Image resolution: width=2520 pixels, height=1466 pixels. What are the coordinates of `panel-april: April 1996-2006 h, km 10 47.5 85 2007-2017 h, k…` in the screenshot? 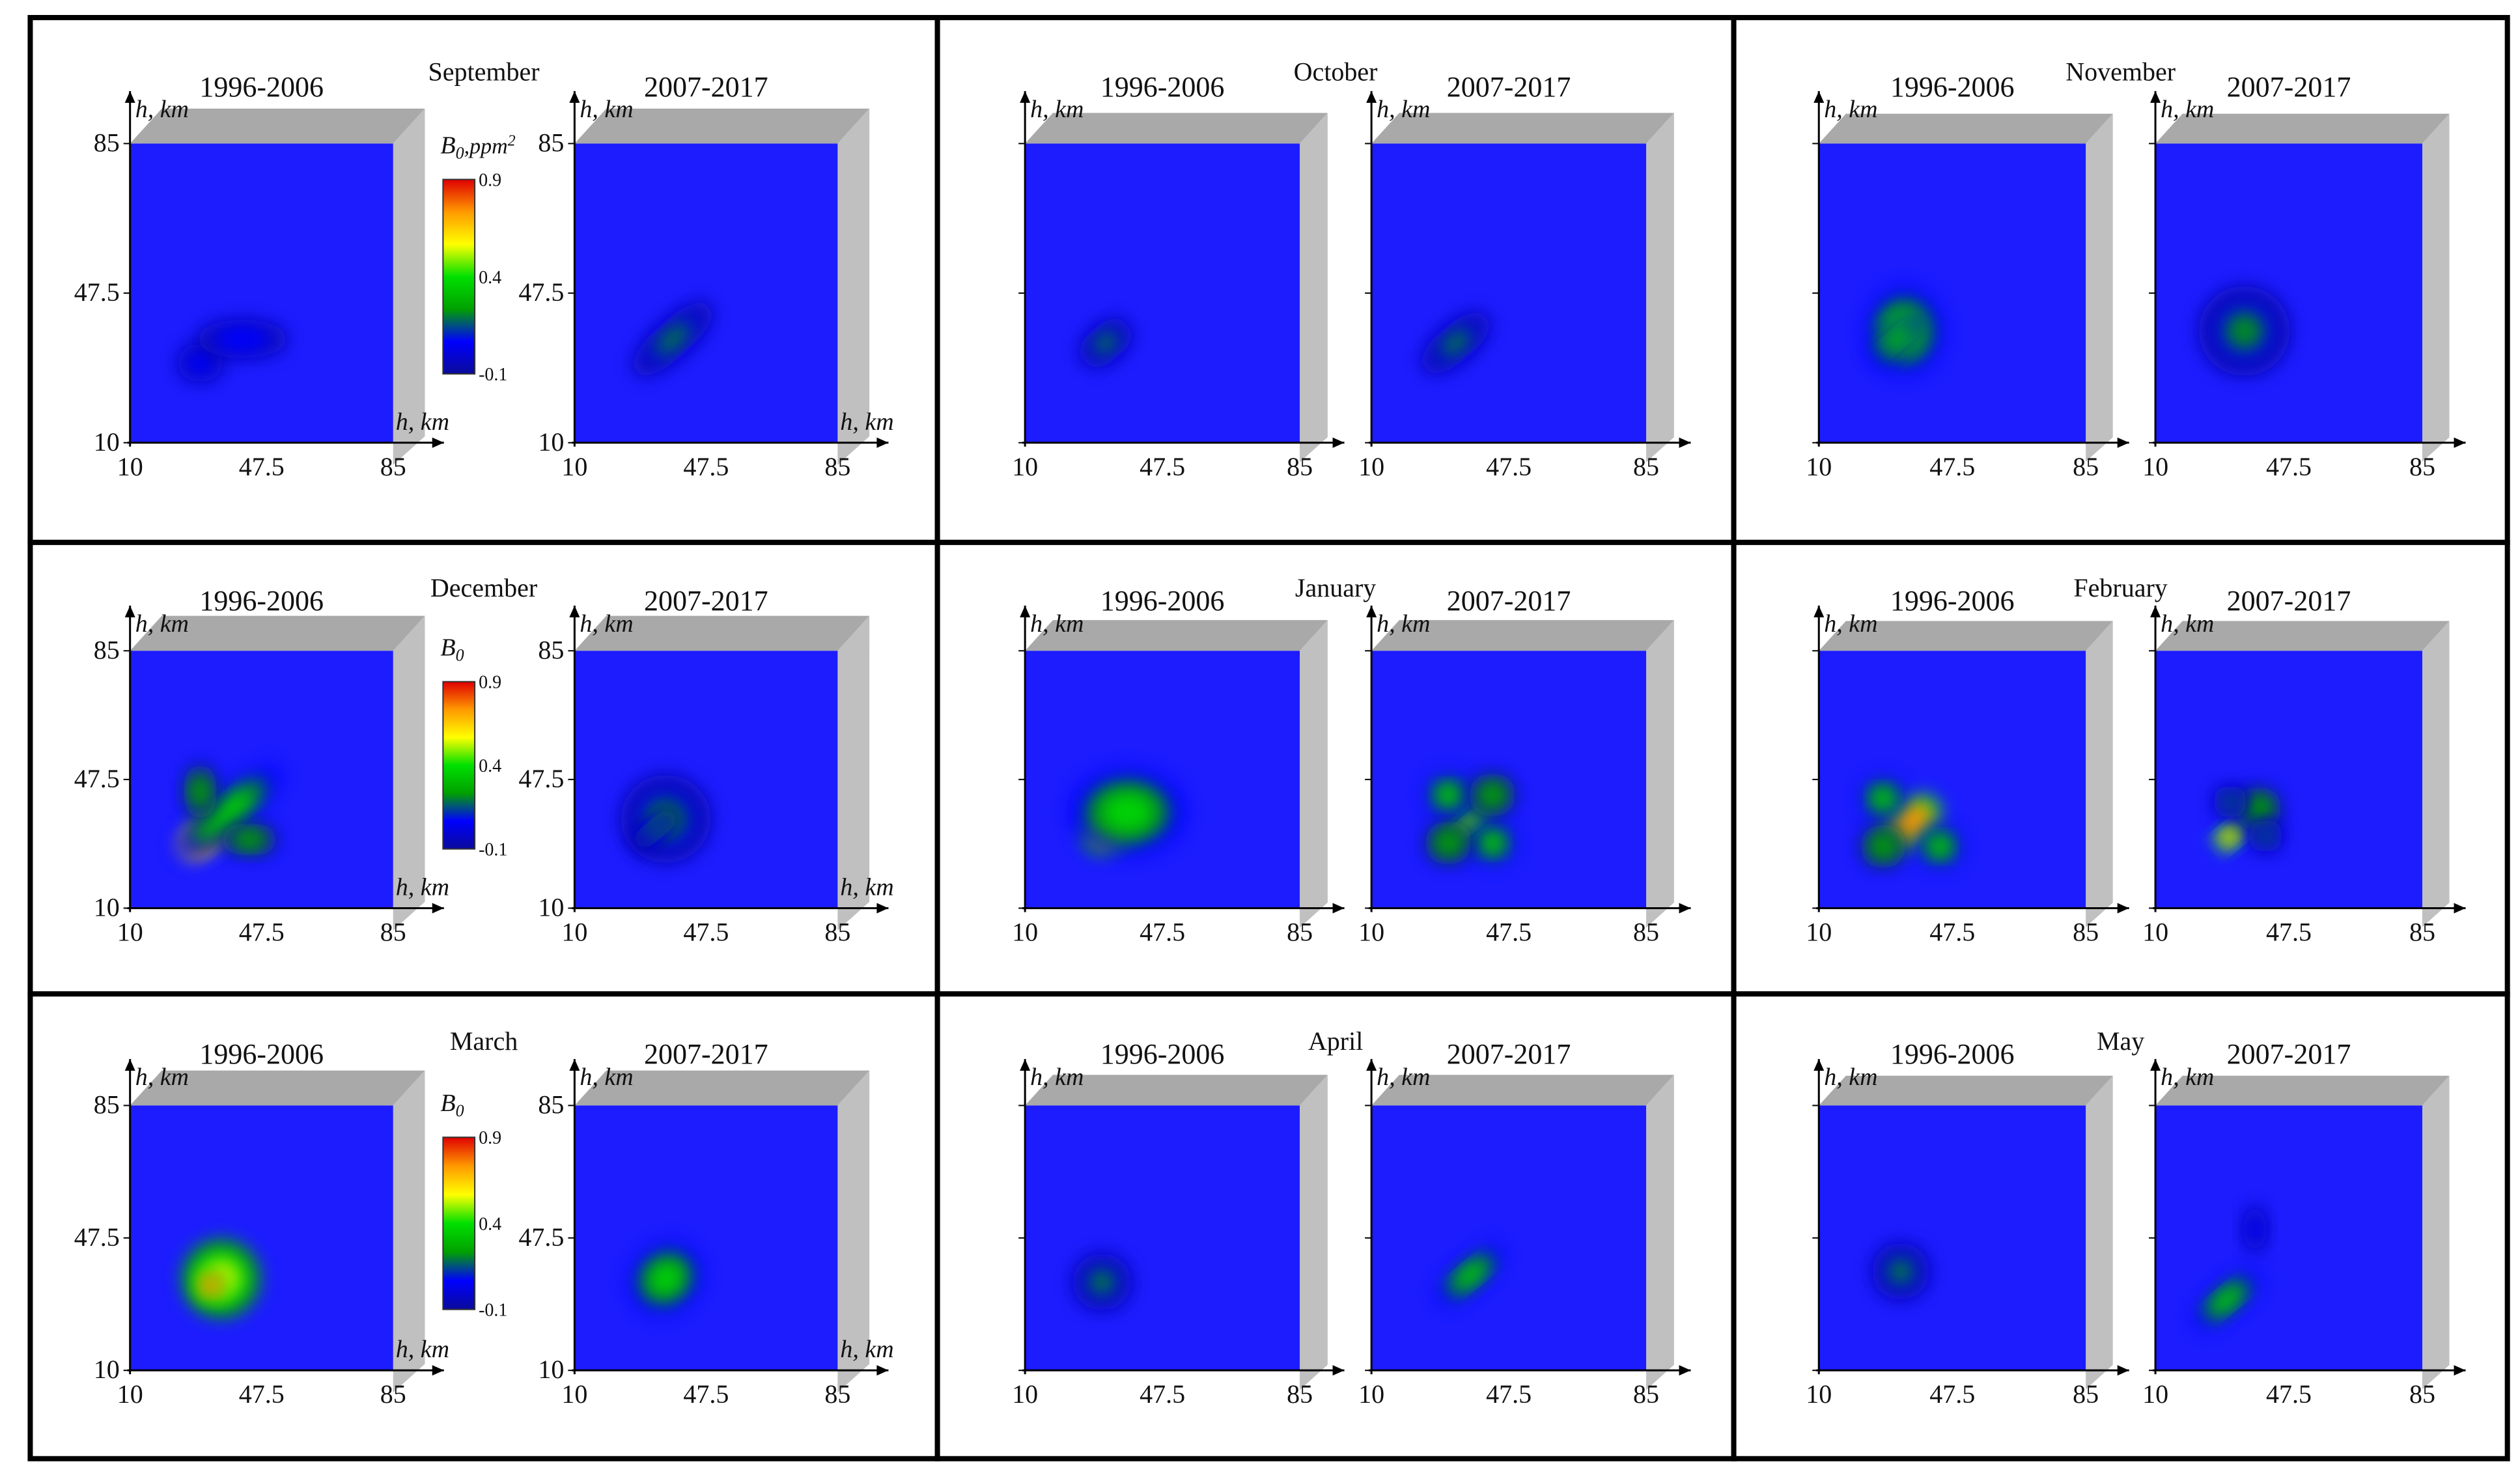 It's located at (1336, 1226).